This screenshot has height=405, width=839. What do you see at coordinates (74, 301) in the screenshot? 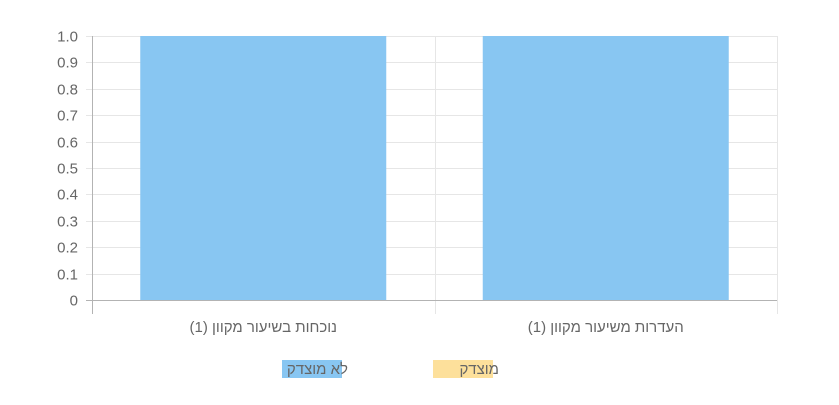
I see `y-tick-label: 0` at bounding box center [74, 301].